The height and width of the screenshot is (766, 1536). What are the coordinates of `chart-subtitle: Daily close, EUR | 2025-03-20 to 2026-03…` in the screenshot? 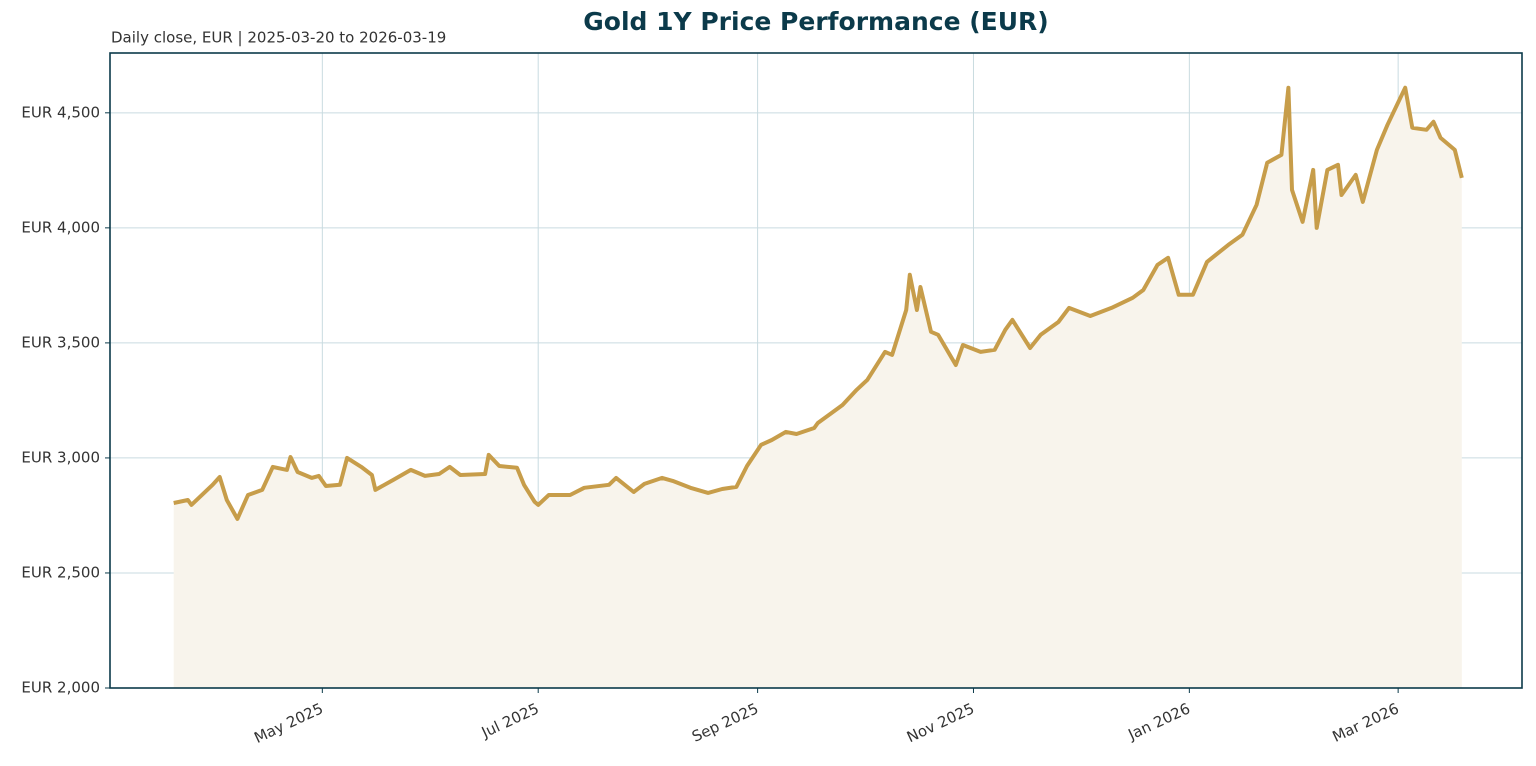 It's located at (278, 38).